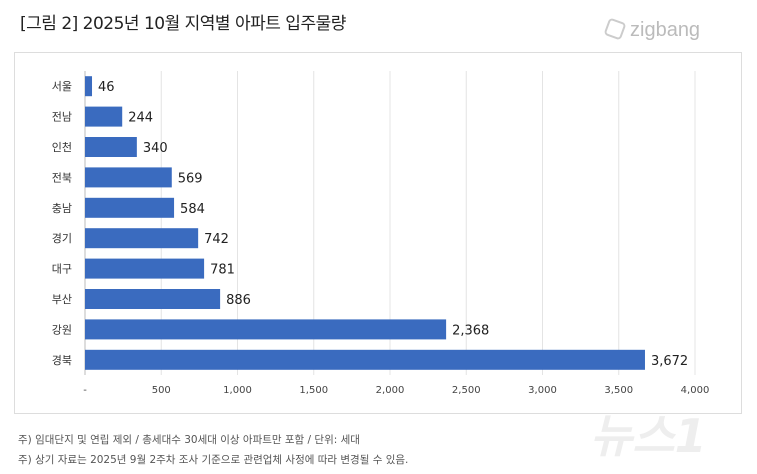 The image size is (757, 474). Describe the element at coordinates (155, 148) in the screenshot. I see `data-label: 340` at that location.